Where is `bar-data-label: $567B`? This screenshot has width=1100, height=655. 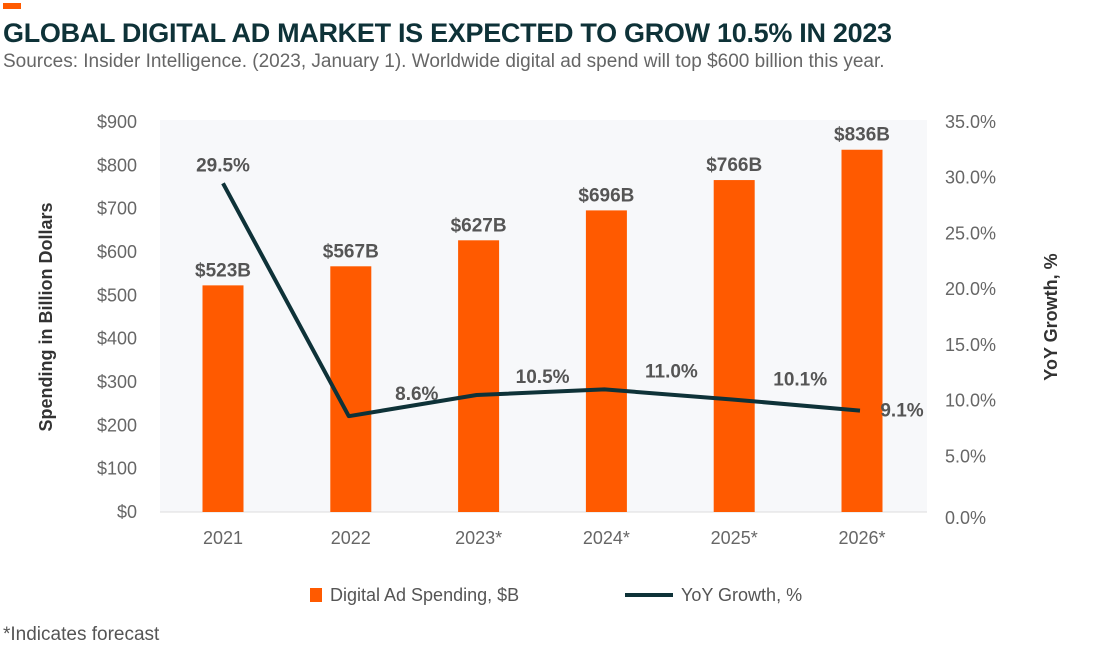
bar-data-label: $567B is located at coordinates (351, 251).